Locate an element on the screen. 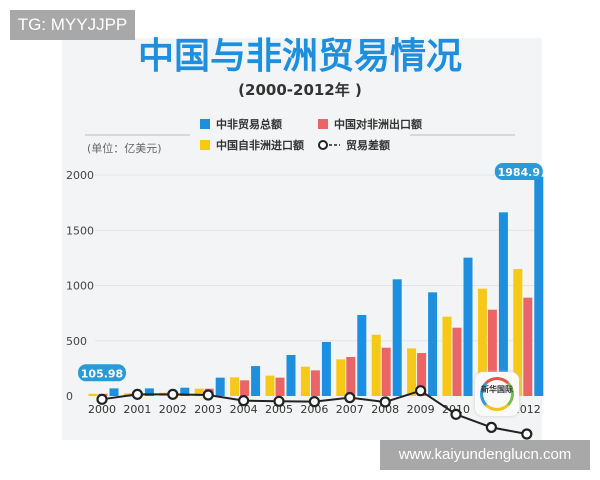 The height and width of the screenshot is (480, 600). legend-label: 中国对非洲出口额 is located at coordinates (378, 124).